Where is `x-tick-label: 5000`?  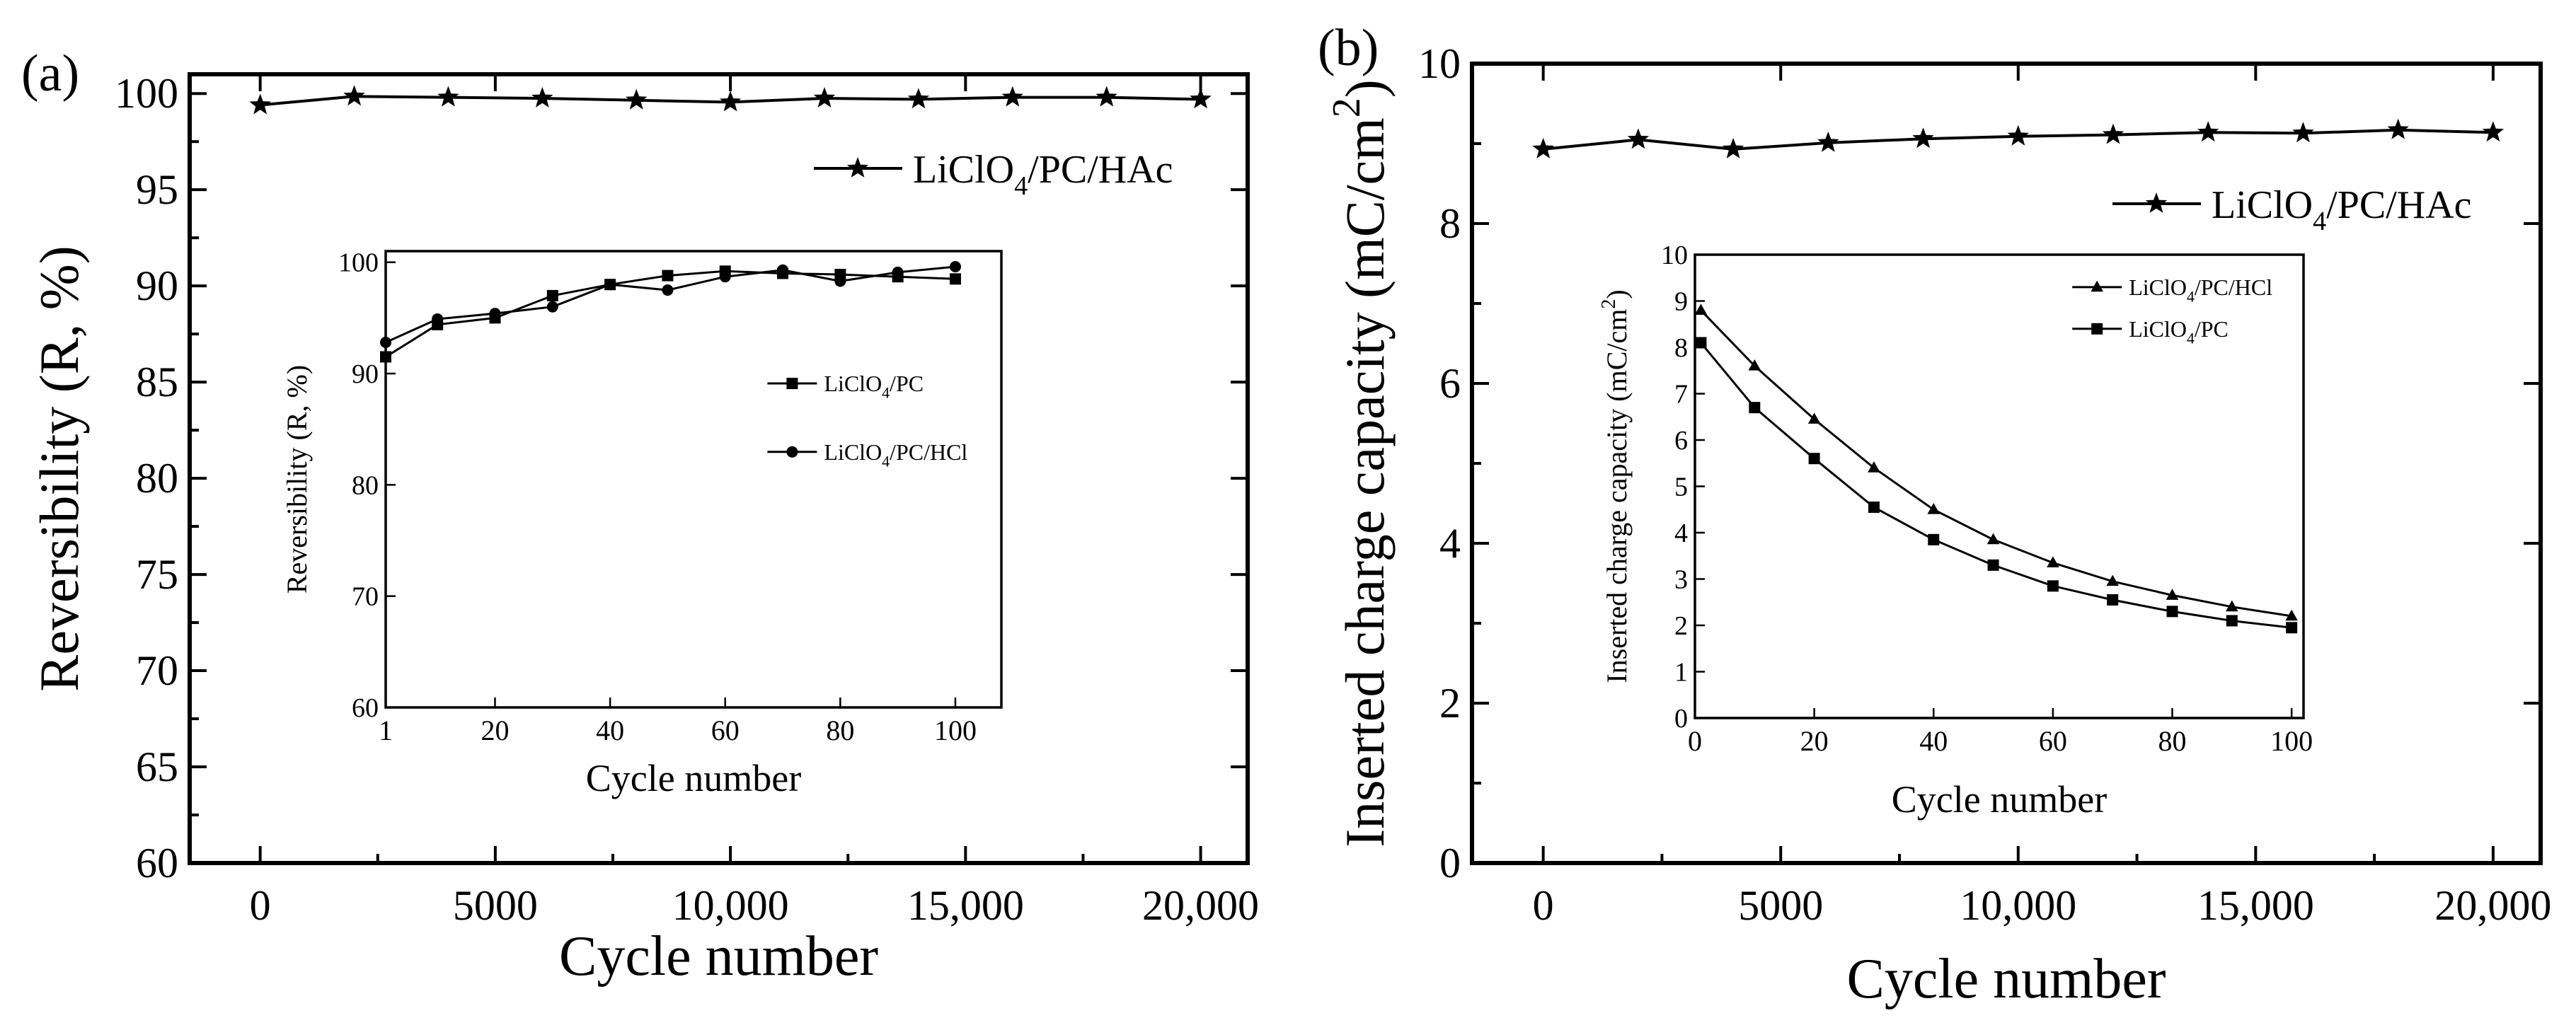 x-tick-label: 5000 is located at coordinates (1781, 906).